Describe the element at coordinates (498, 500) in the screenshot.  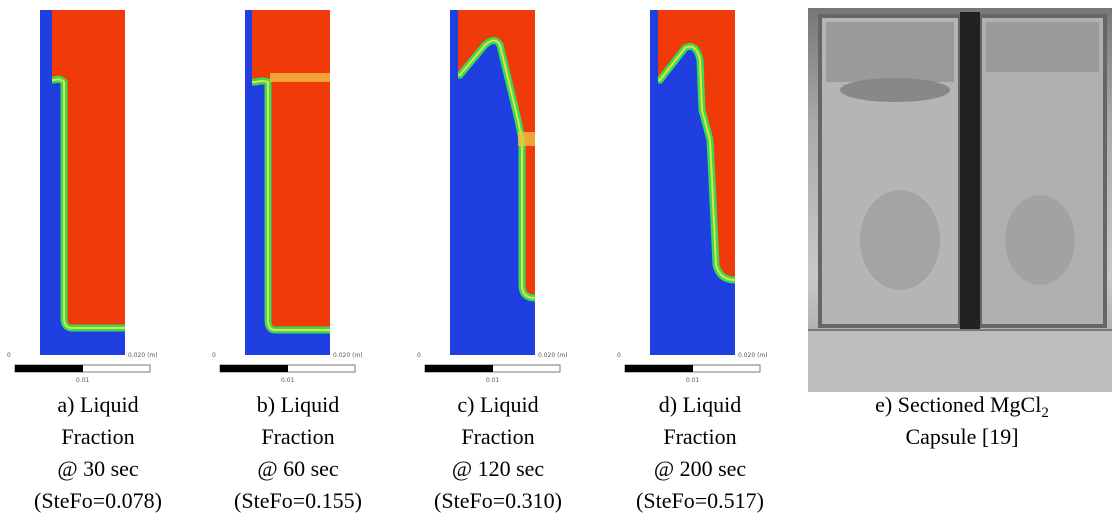
I see `caption-line: (SteFo=0.310)` at that location.